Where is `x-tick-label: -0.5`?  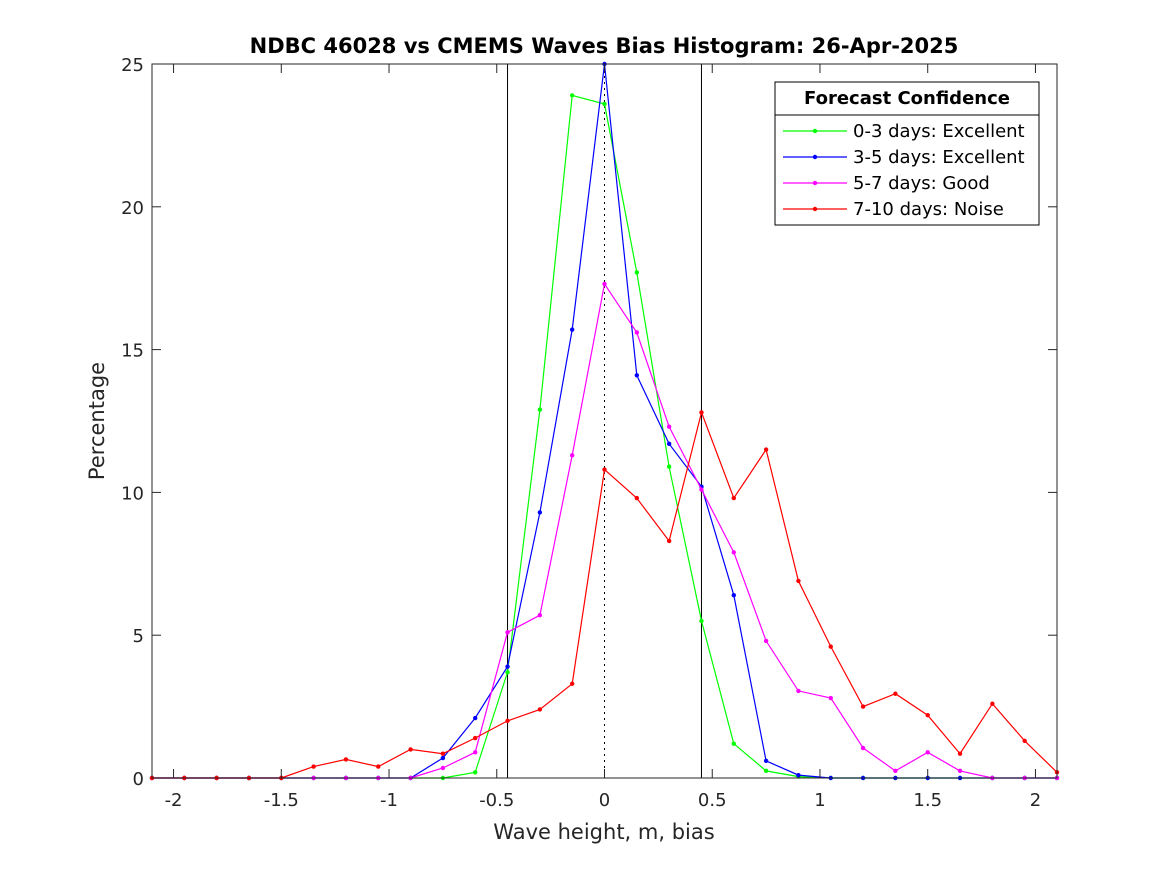 x-tick-label: -0.5 is located at coordinates (496, 800).